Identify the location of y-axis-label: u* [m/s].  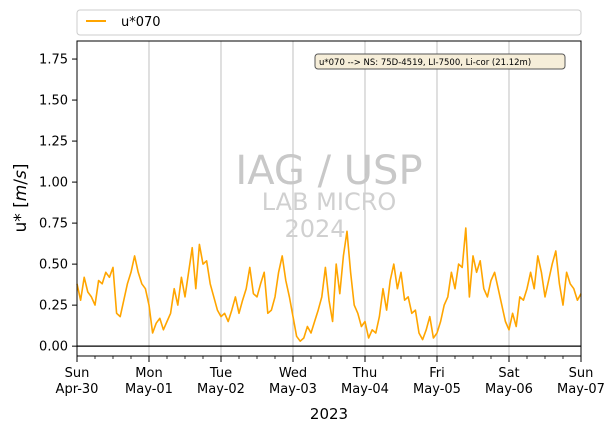
(21, 197).